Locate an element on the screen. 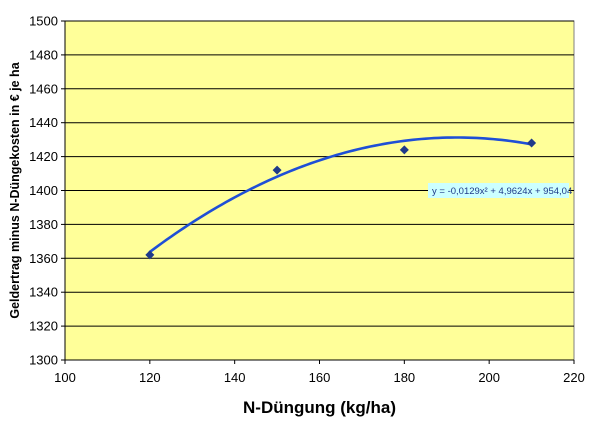 This screenshot has height=423, width=600. x-tick-label: 120 is located at coordinates (150, 377).